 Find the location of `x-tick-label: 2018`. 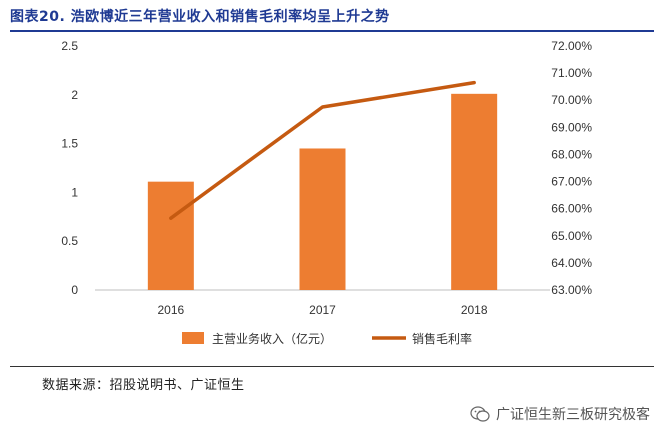

x-tick-label: 2018 is located at coordinates (474, 310).